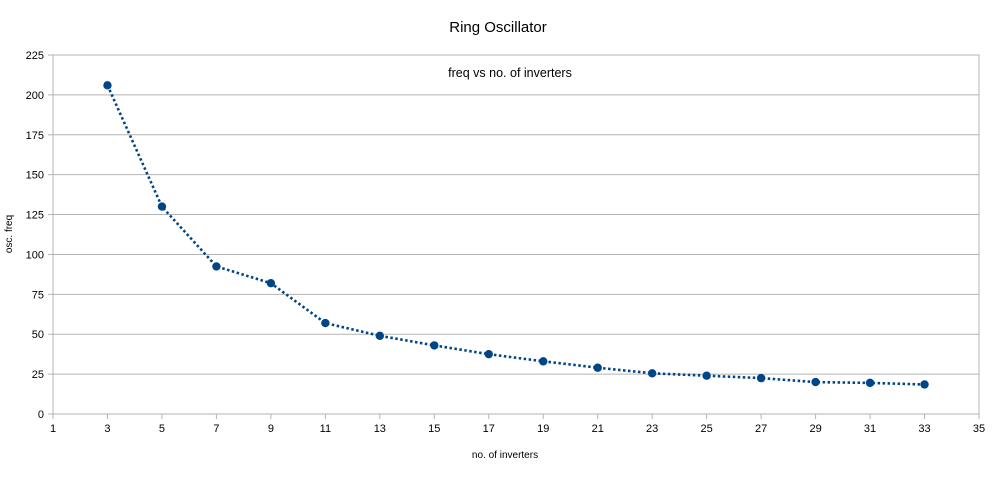  What do you see at coordinates (325, 429) in the screenshot?
I see `x-tick-label: 11` at bounding box center [325, 429].